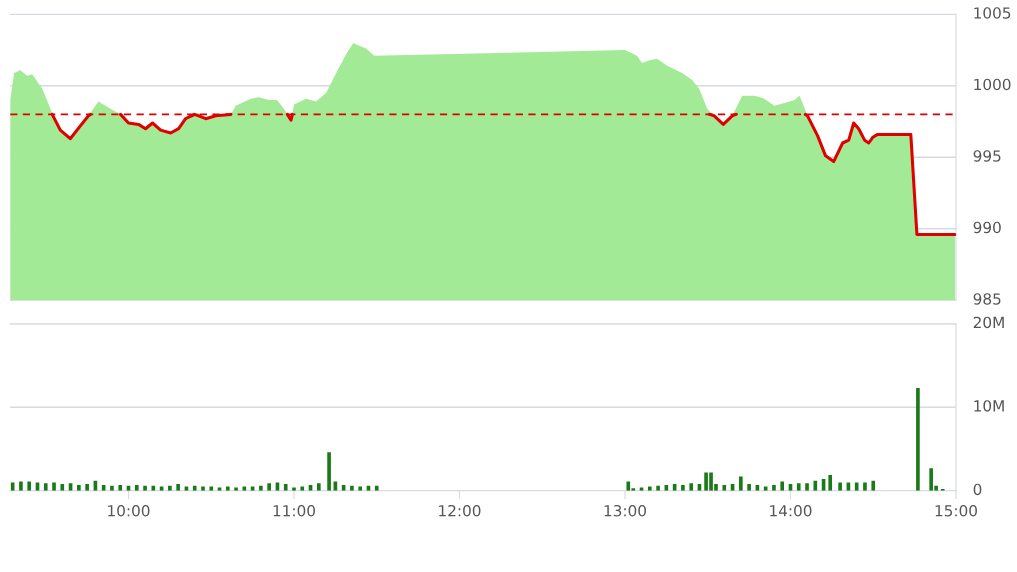  I want to click on y-tick-label: 1000, so click(992, 84).